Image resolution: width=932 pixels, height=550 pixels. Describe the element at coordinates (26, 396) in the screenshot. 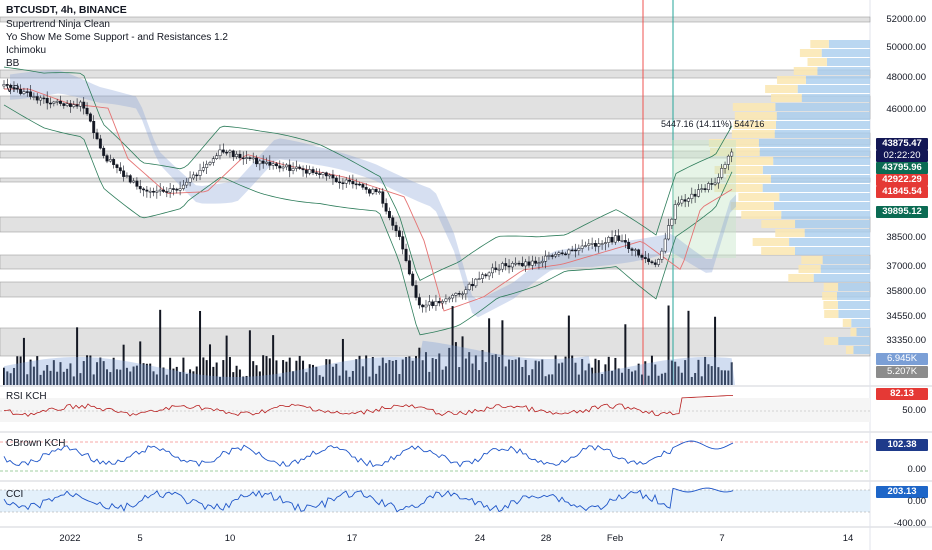

I see `rsi-pane-label: RSI KCH` at that location.